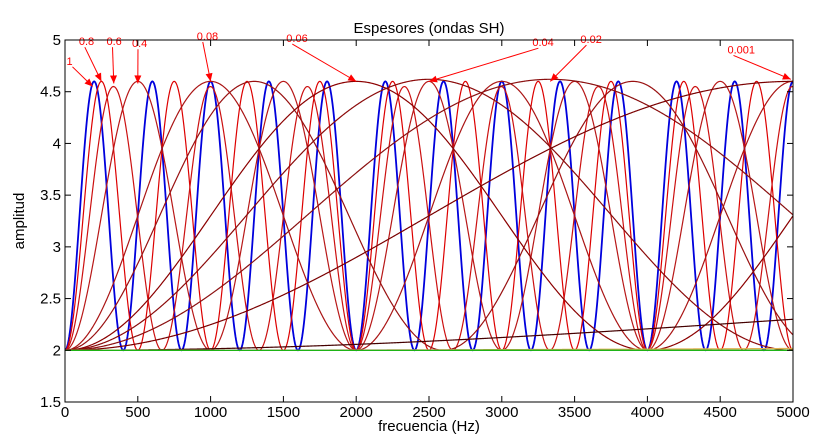  What do you see at coordinates (57, 143) in the screenshot?
I see `y-tick-label: 4` at bounding box center [57, 143].